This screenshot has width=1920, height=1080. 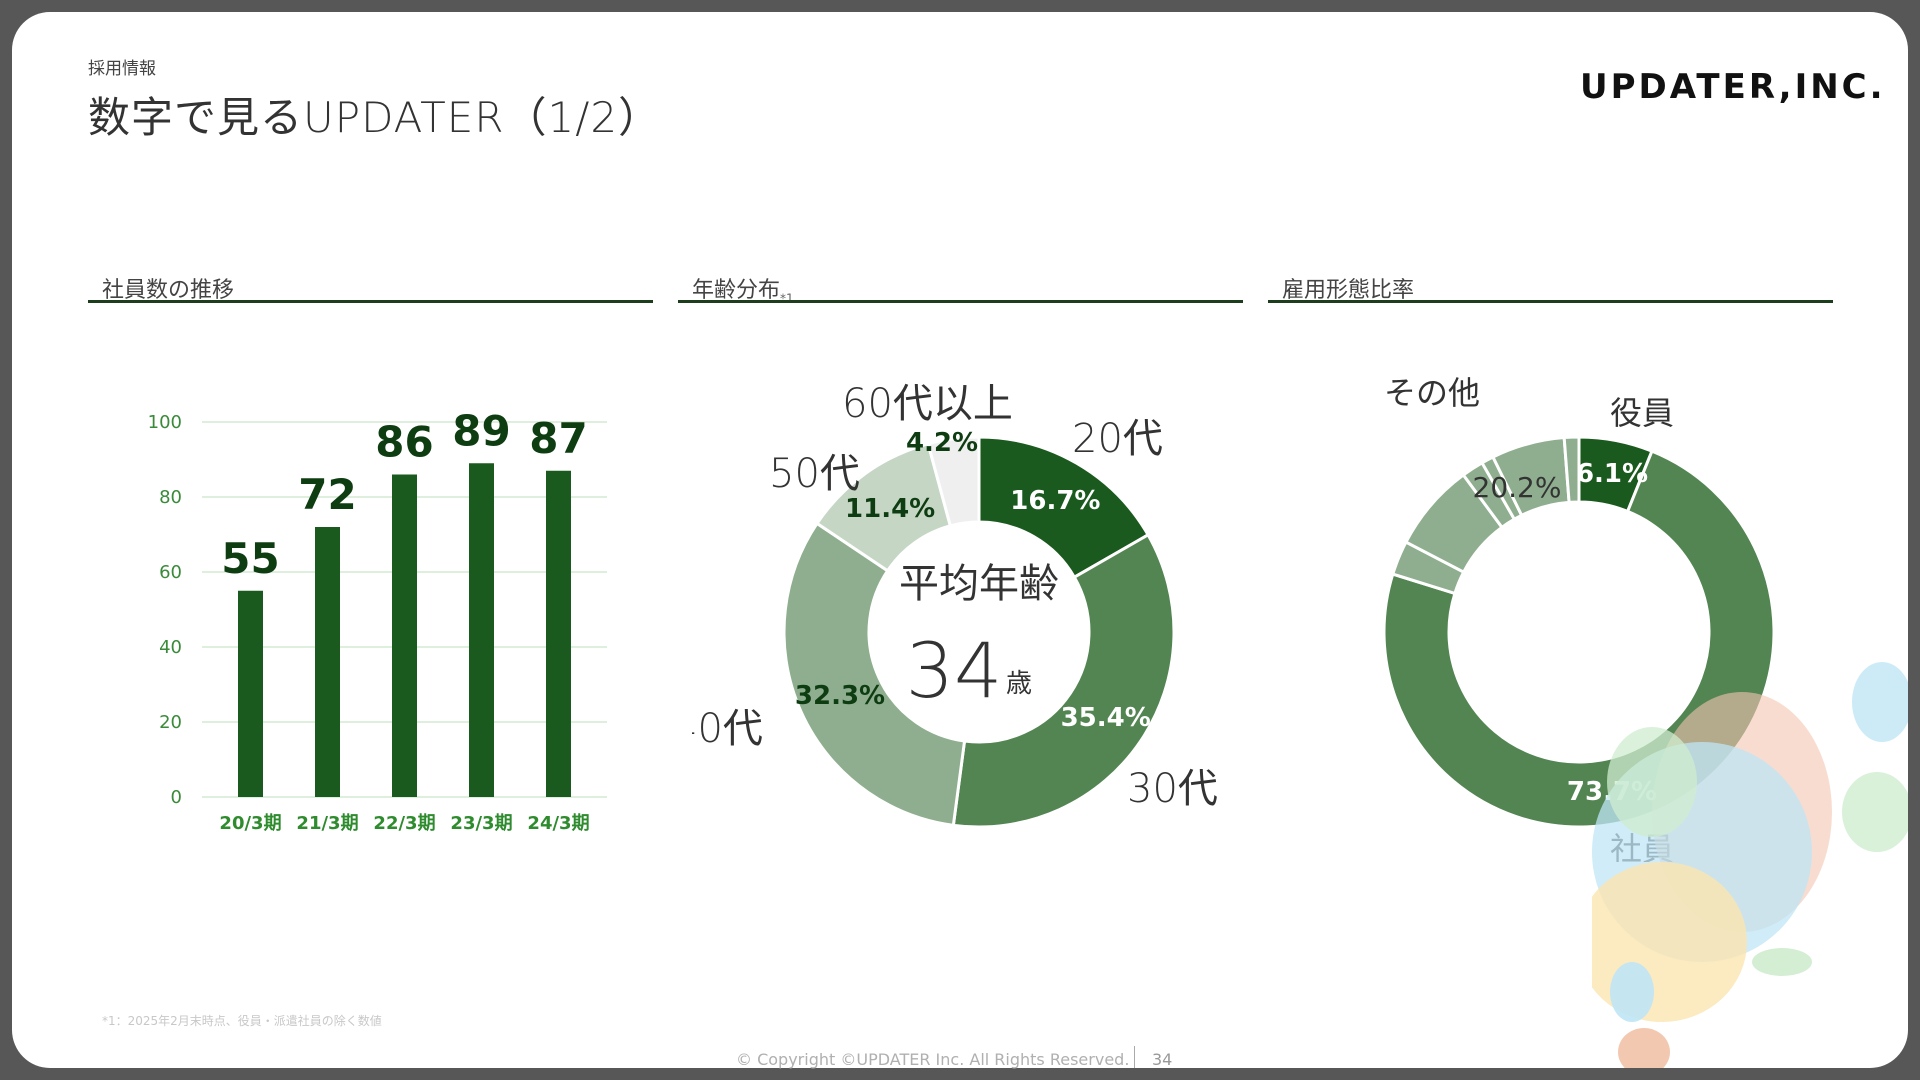 I want to click on section-title-age-note: *1, so click(x=787, y=298).